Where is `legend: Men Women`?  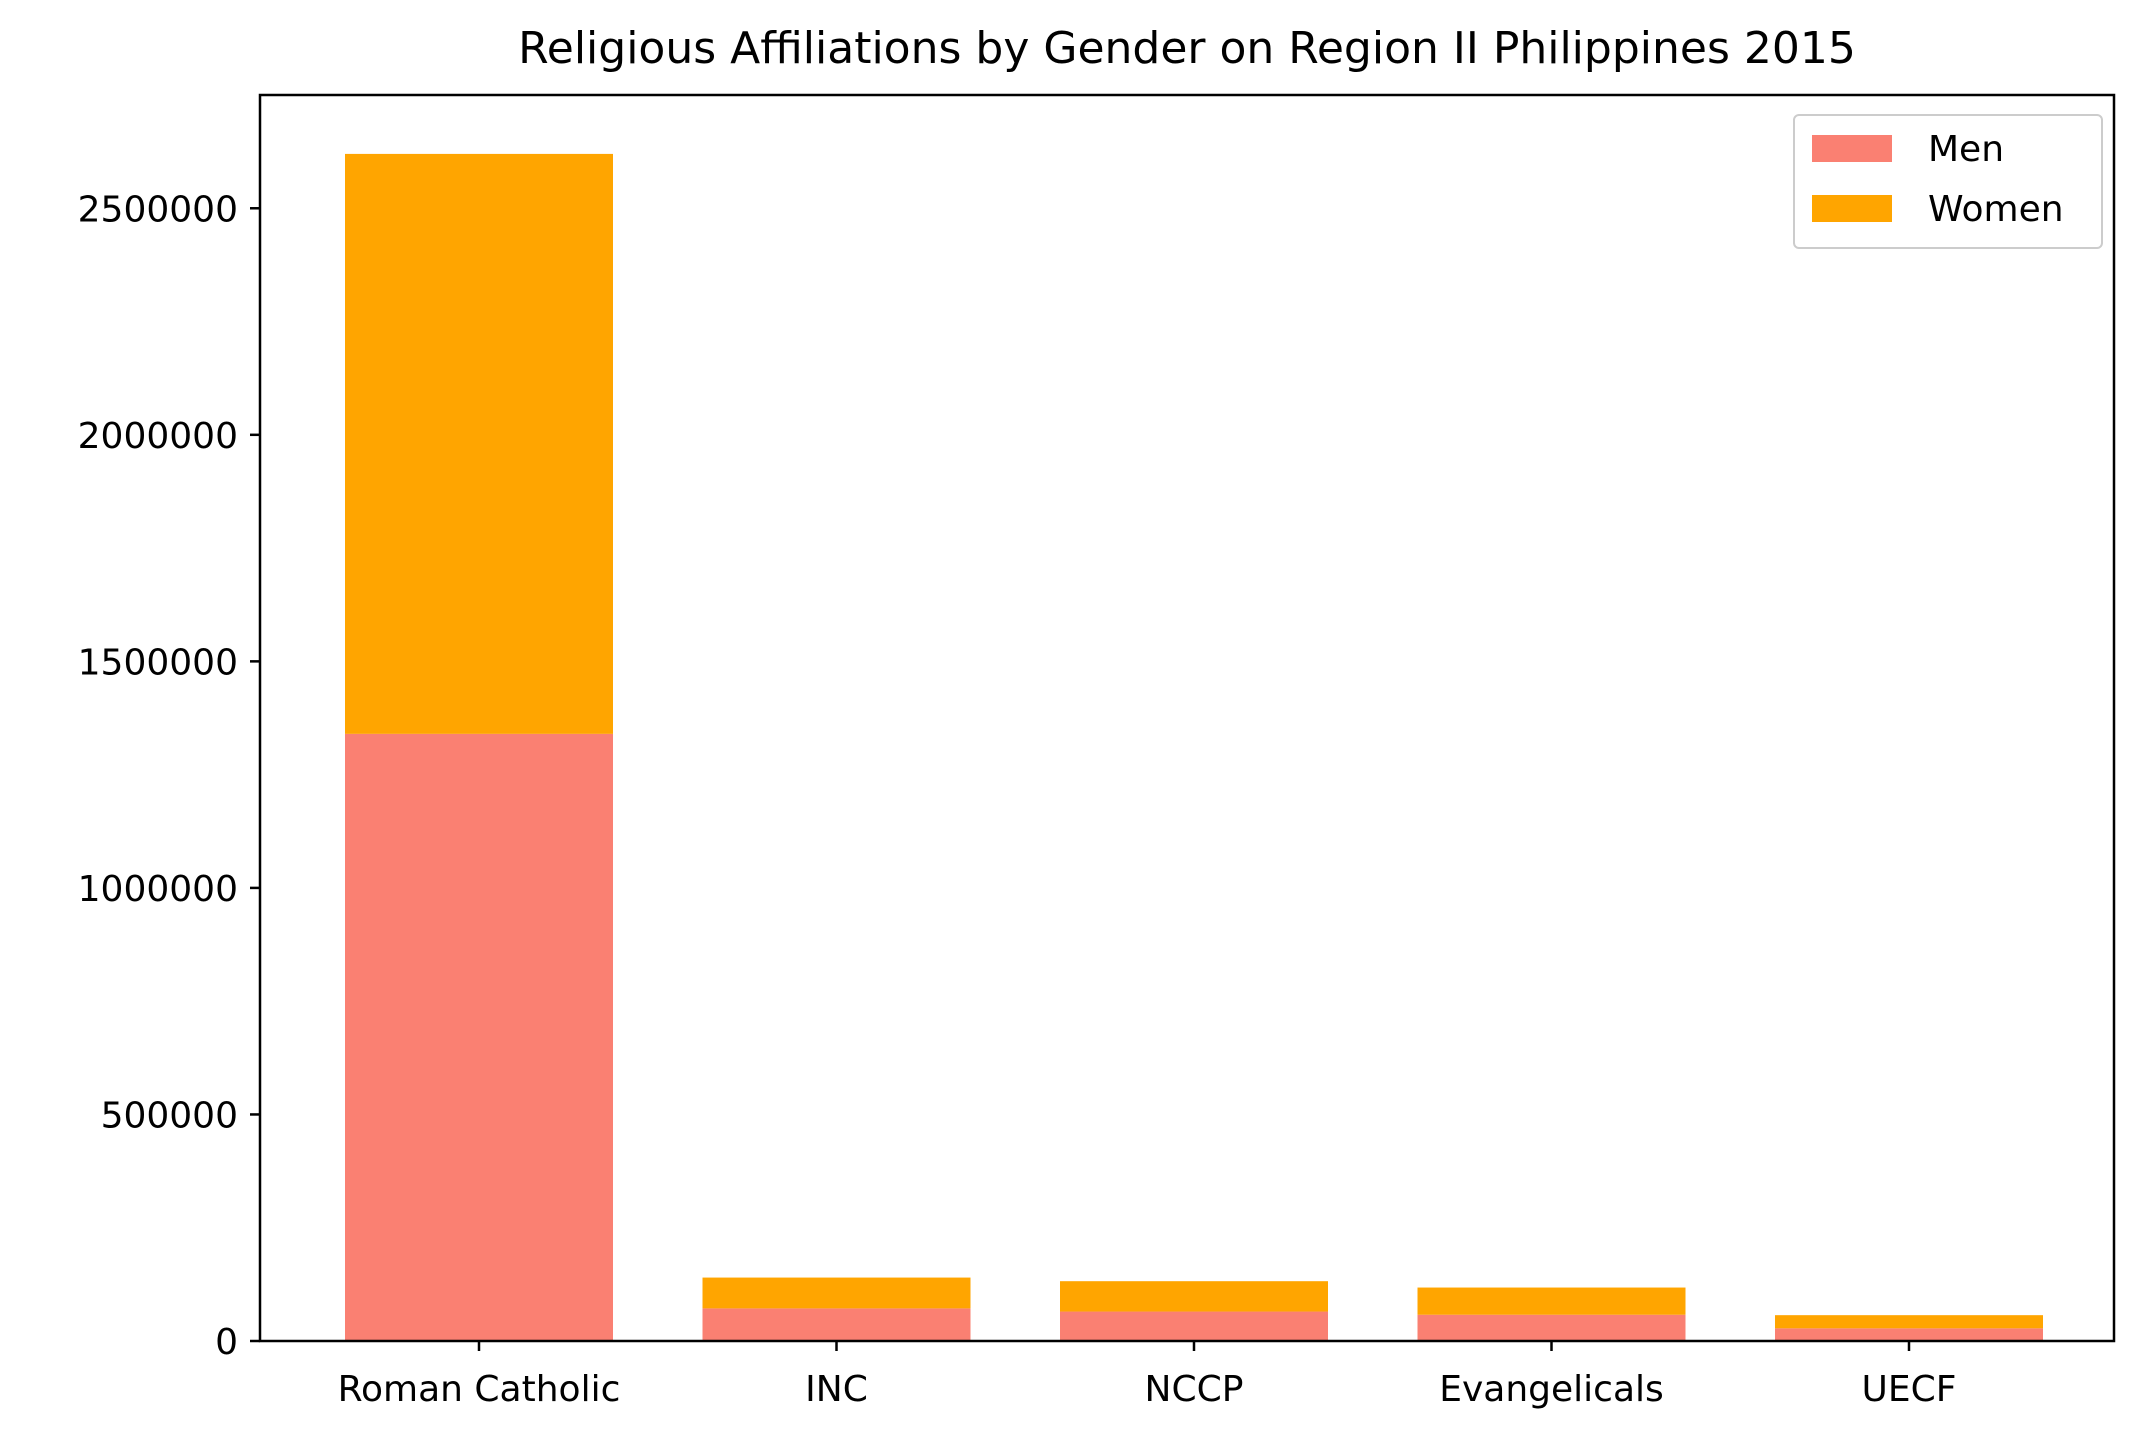
legend: Men Women is located at coordinates (1948, 181).